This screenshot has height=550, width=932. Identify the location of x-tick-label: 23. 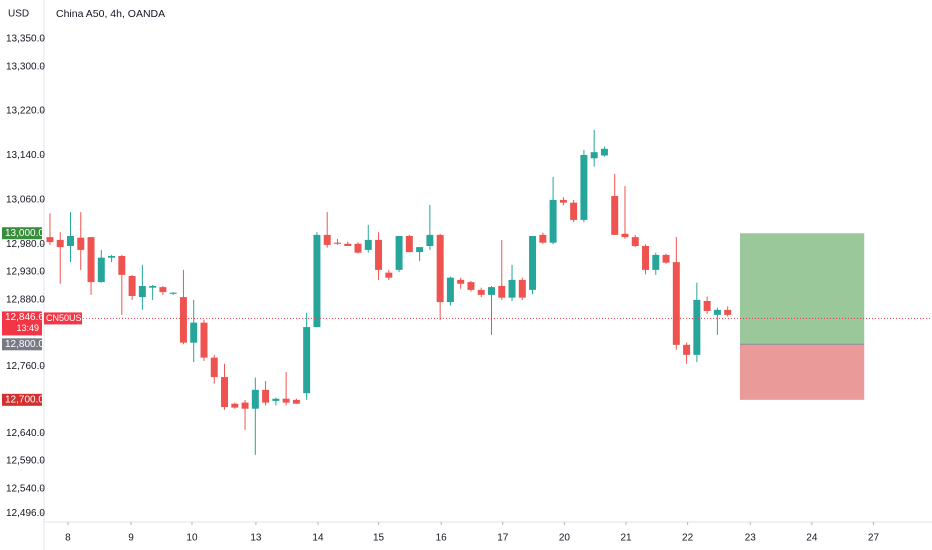
(751, 538).